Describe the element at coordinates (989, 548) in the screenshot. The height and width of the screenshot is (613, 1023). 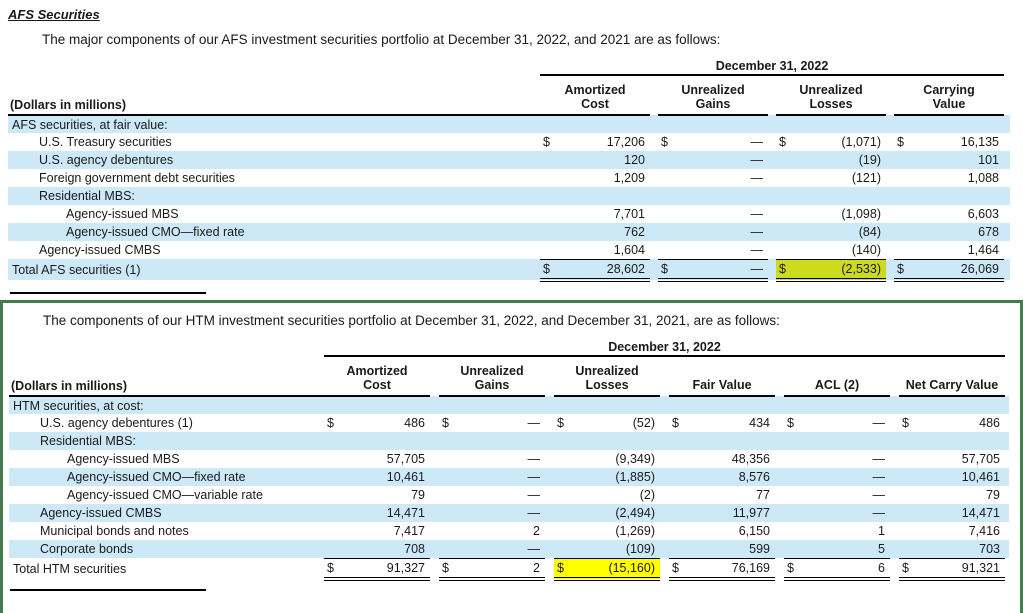
I see `amount-value: 703` at that location.